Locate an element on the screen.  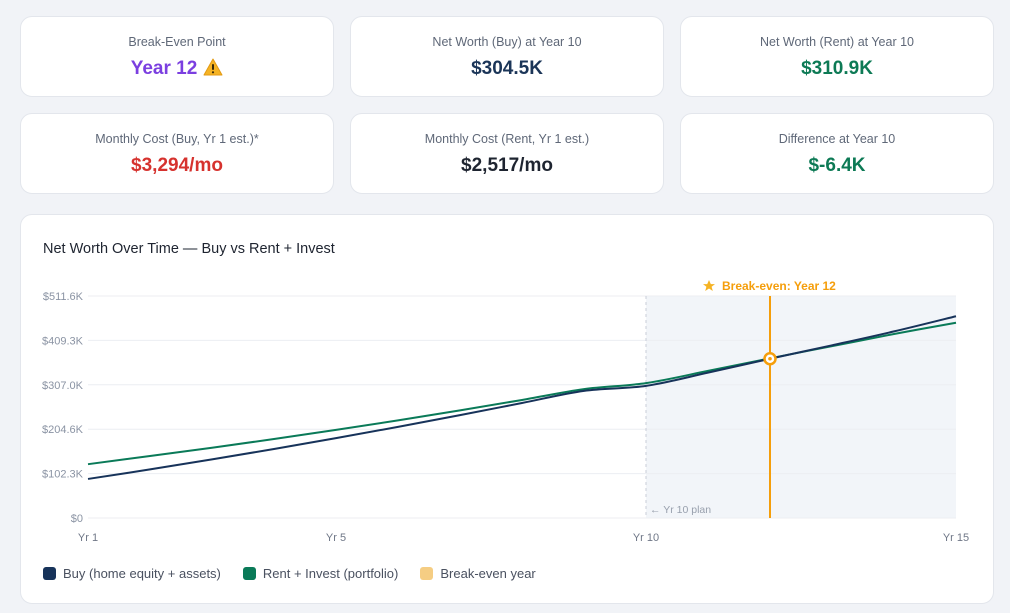
legend-label: Rent + Invest (portfolio) is located at coordinates (330, 573).